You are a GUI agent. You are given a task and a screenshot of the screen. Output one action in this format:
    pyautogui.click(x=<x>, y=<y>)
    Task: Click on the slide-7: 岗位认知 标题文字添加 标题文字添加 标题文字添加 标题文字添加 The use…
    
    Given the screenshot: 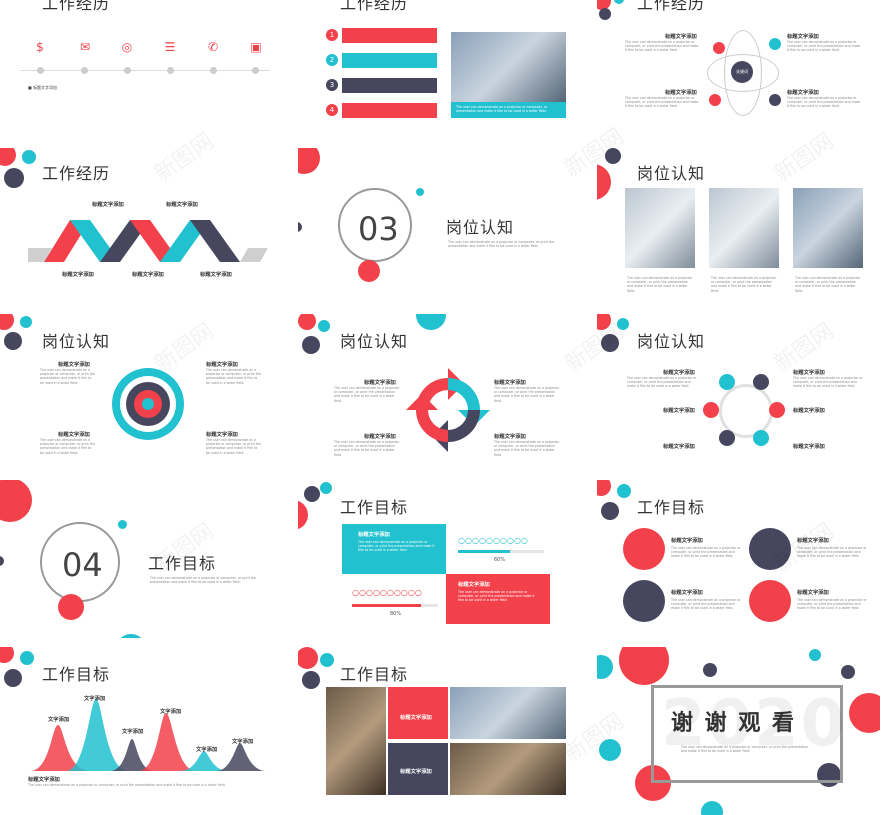 What is the action you would take?
    pyautogui.click(x=141, y=393)
    